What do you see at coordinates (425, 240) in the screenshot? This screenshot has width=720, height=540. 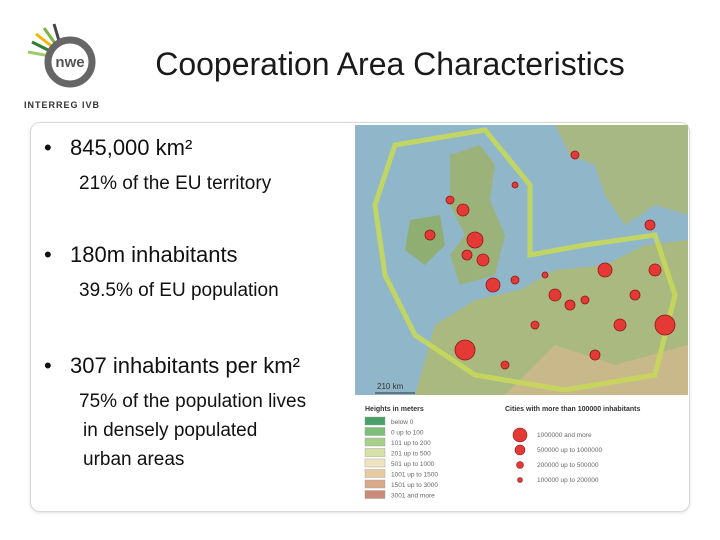 I see `land-ireland` at bounding box center [425, 240].